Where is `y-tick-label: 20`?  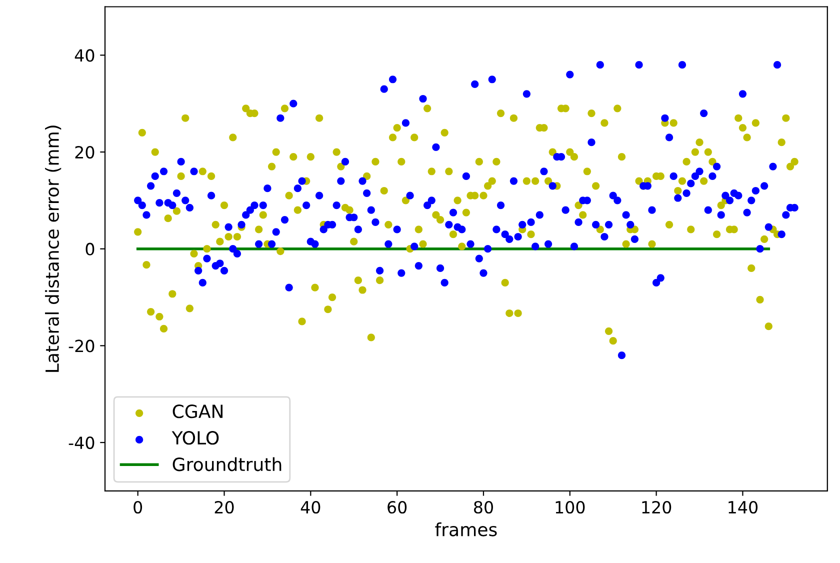
y-tick-label: 20 is located at coordinates (84, 152).